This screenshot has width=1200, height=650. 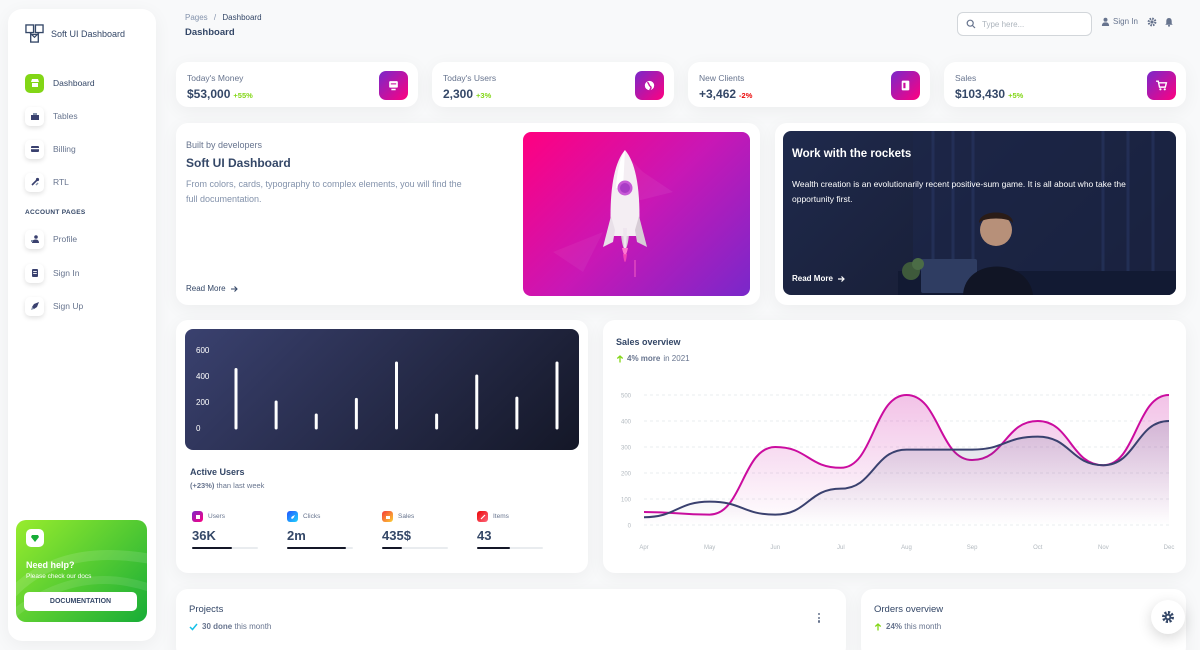 I want to click on y-tick-label: 600, so click(x=203, y=350).